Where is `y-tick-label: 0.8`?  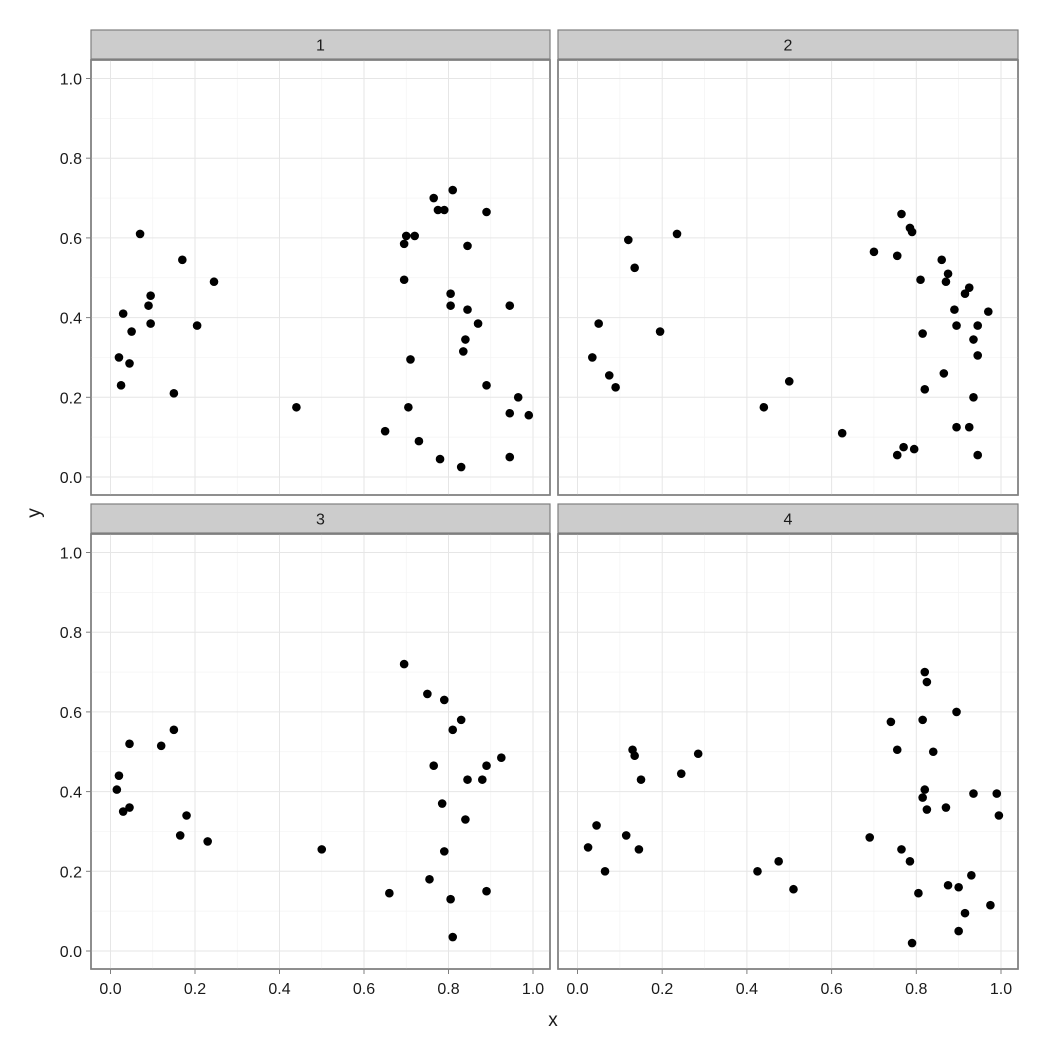
y-tick-label: 0.8 is located at coordinates (71, 633).